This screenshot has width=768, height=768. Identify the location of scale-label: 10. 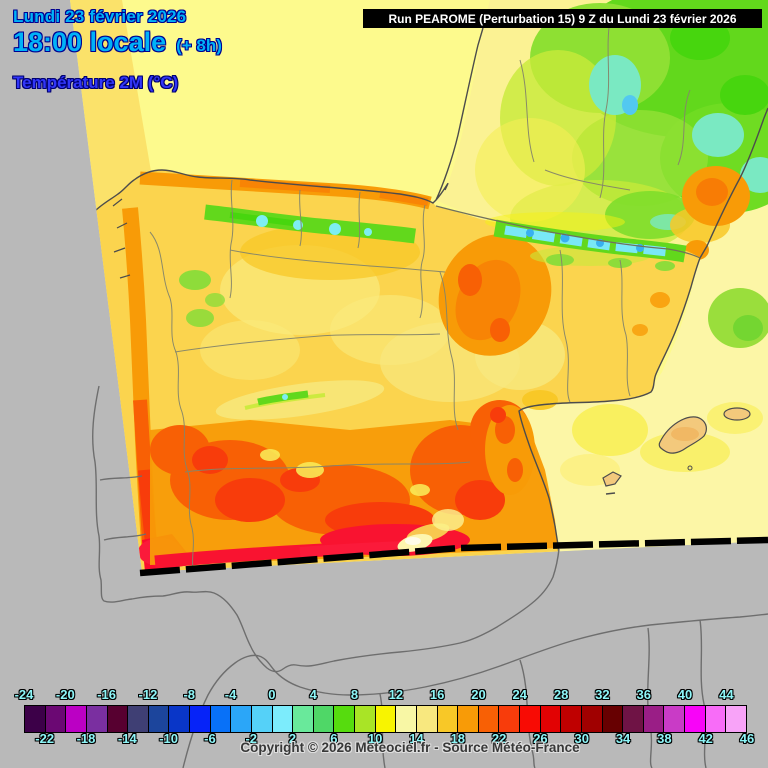
(375, 738).